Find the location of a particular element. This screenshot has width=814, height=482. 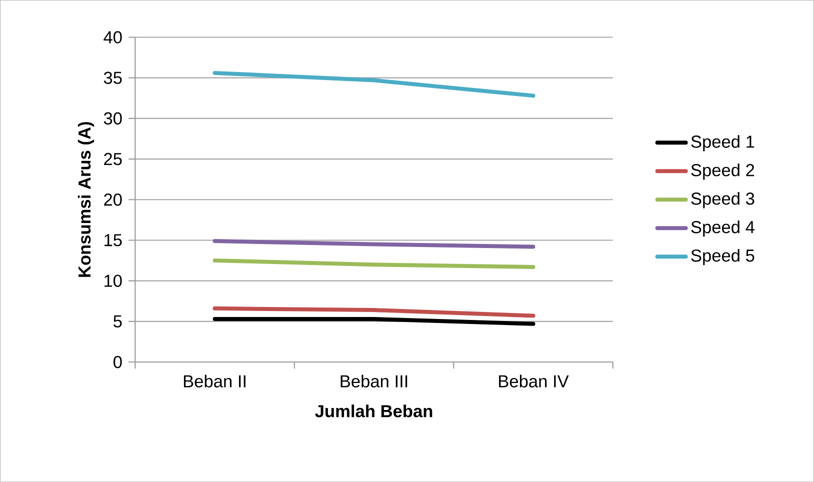

legend-label: Speed 1 is located at coordinates (722, 143).